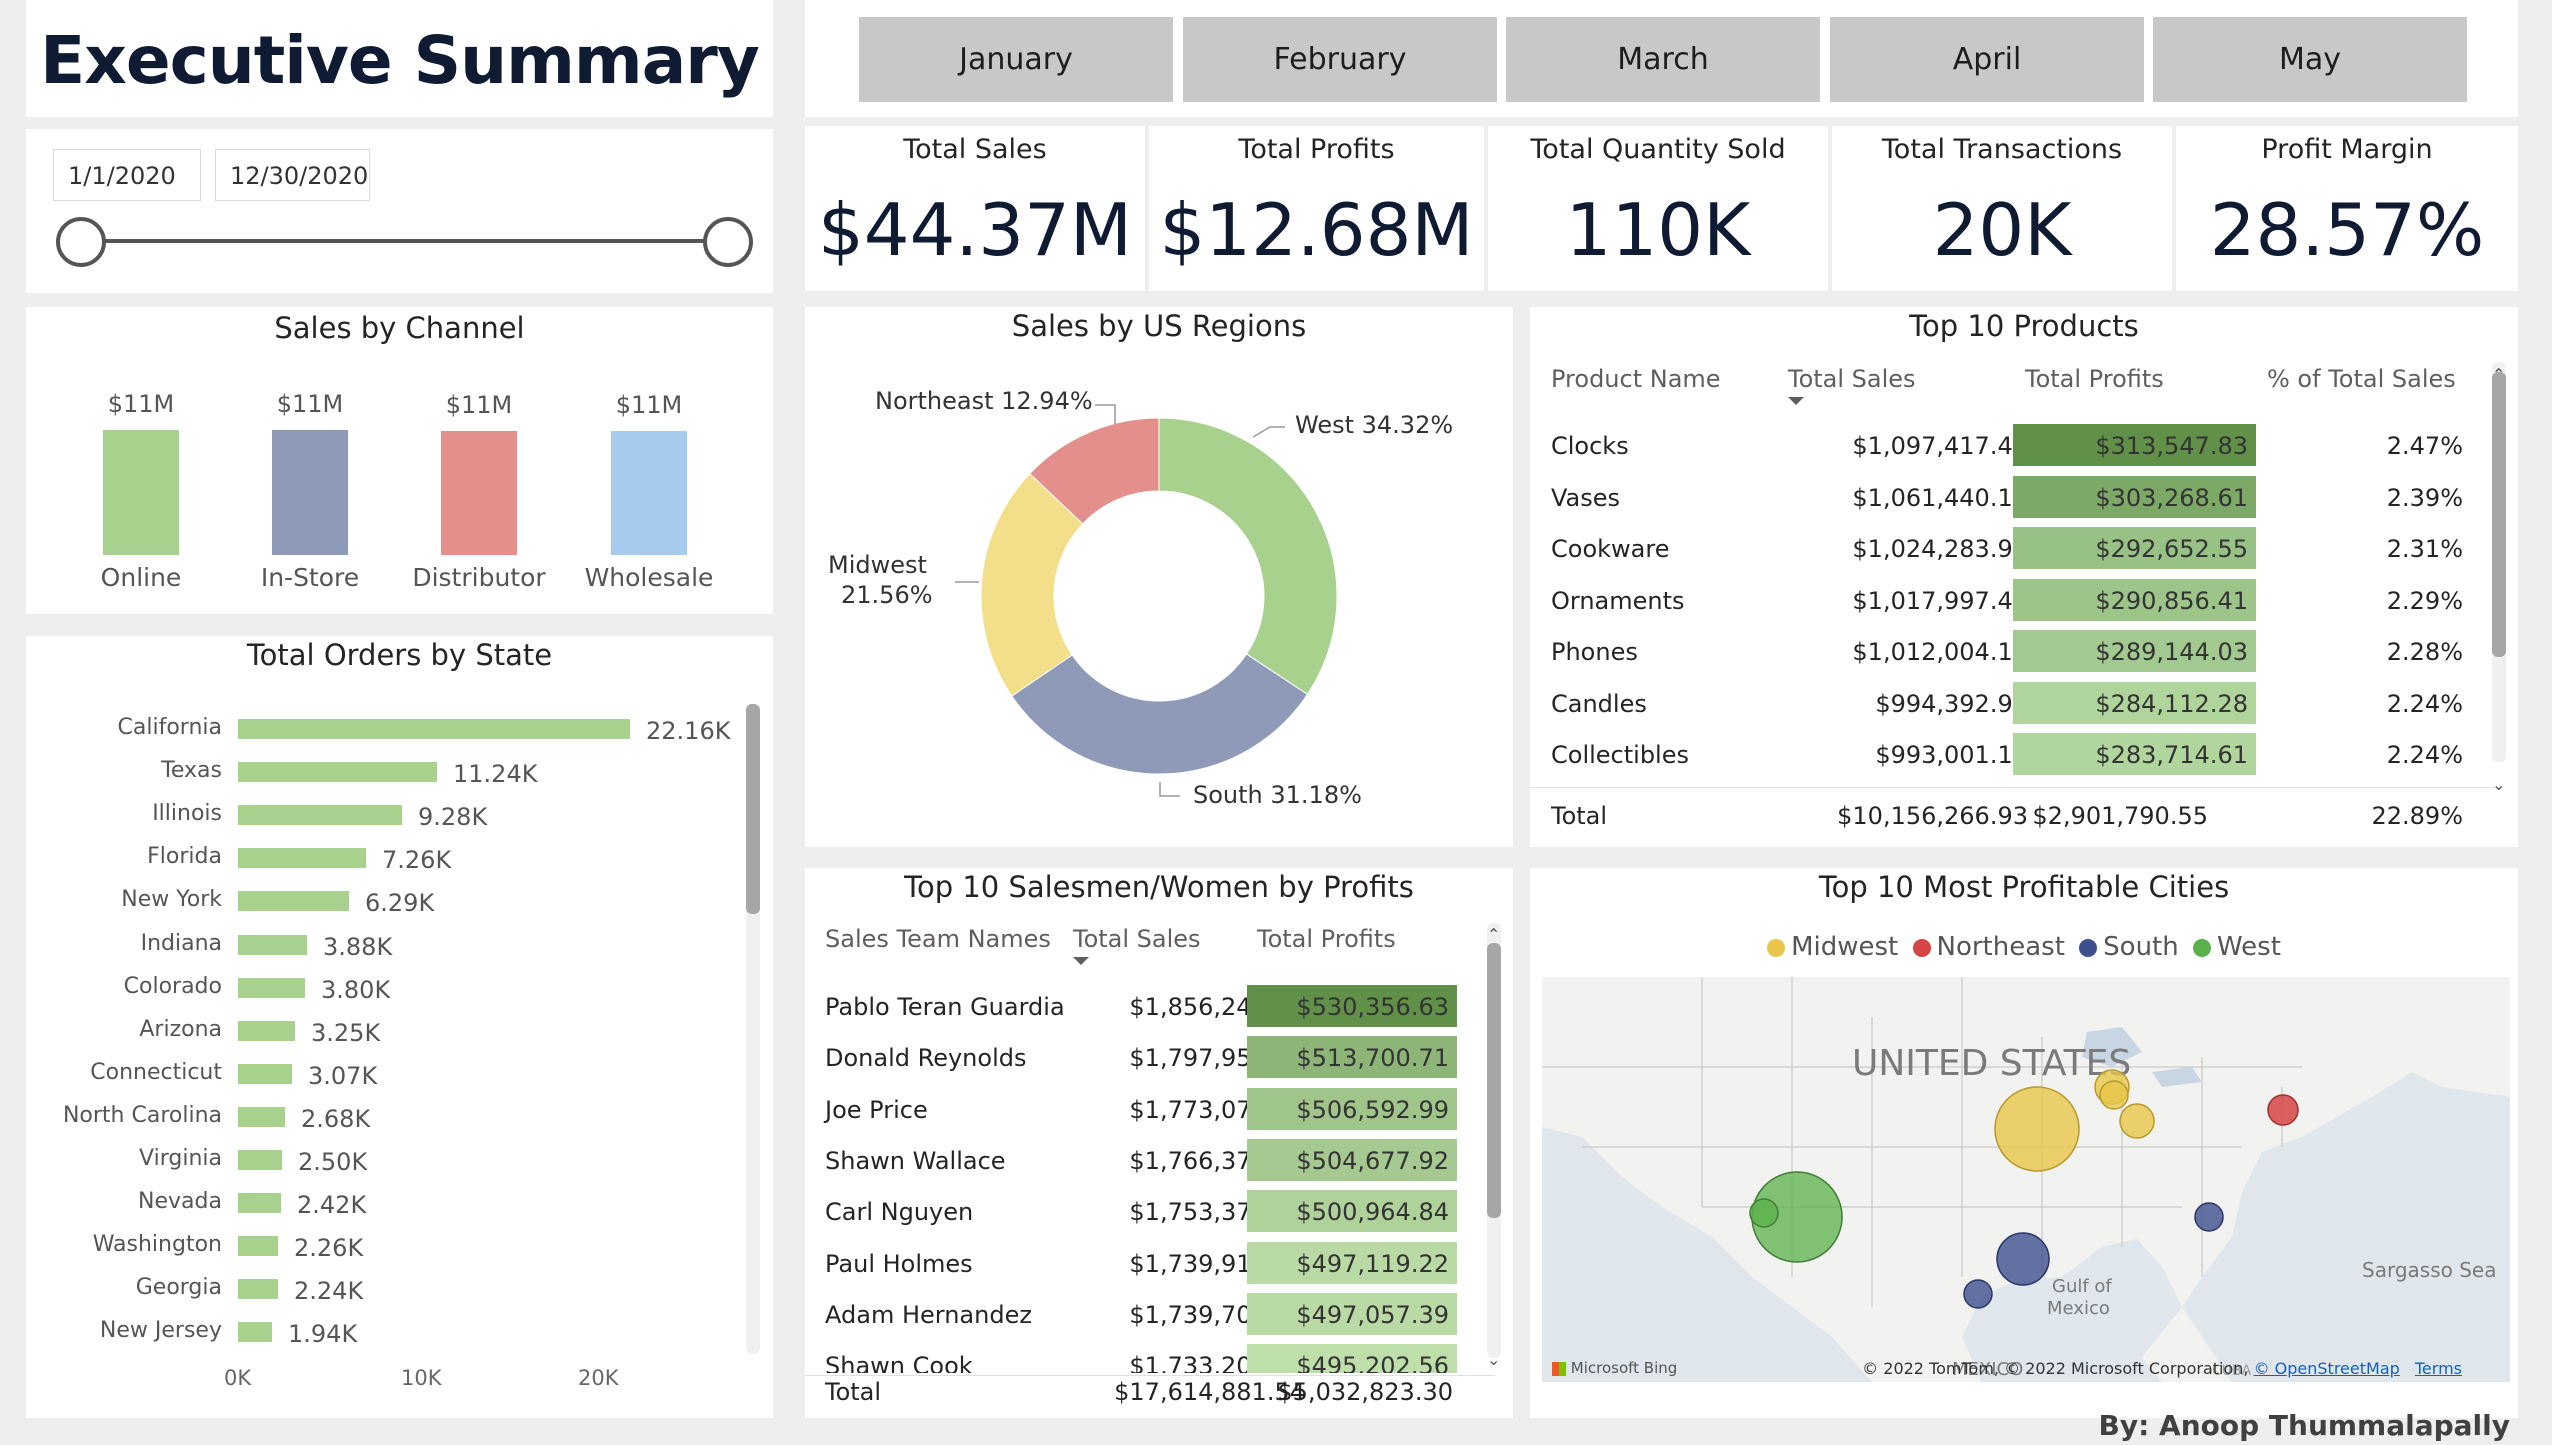 Image resolution: width=2552 pixels, height=1445 pixels. I want to click on donut-slice-west, so click(1248, 556).